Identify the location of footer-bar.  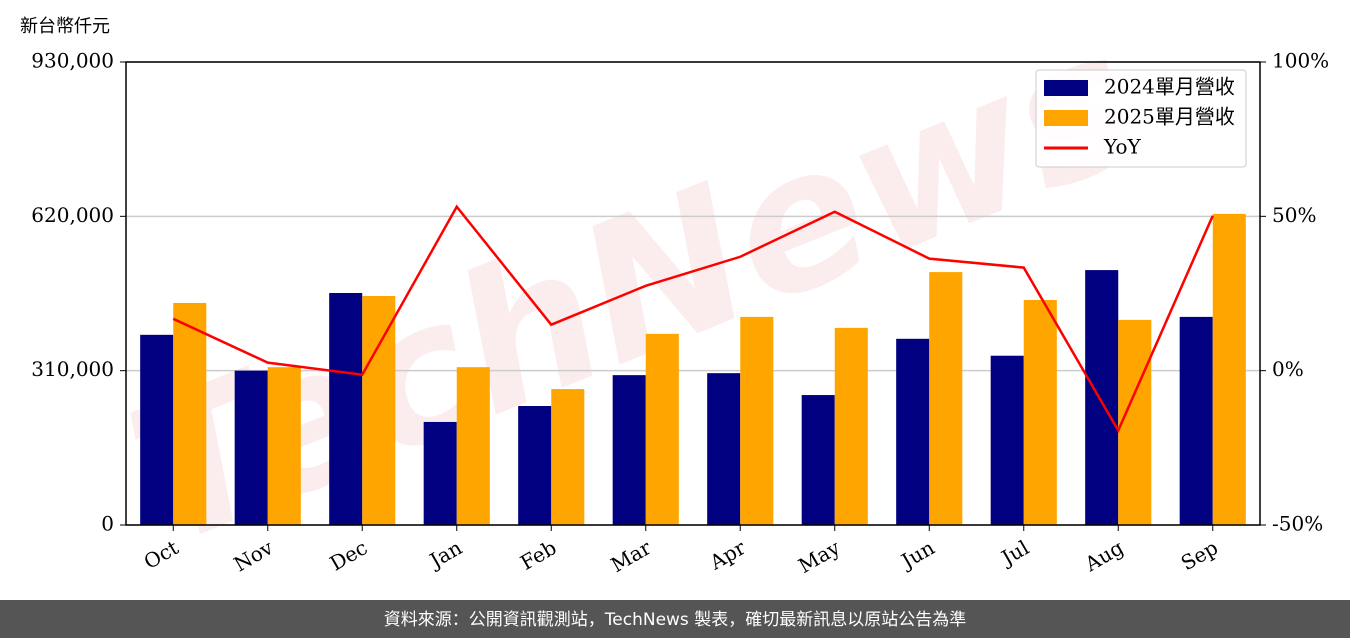
(675, 619).